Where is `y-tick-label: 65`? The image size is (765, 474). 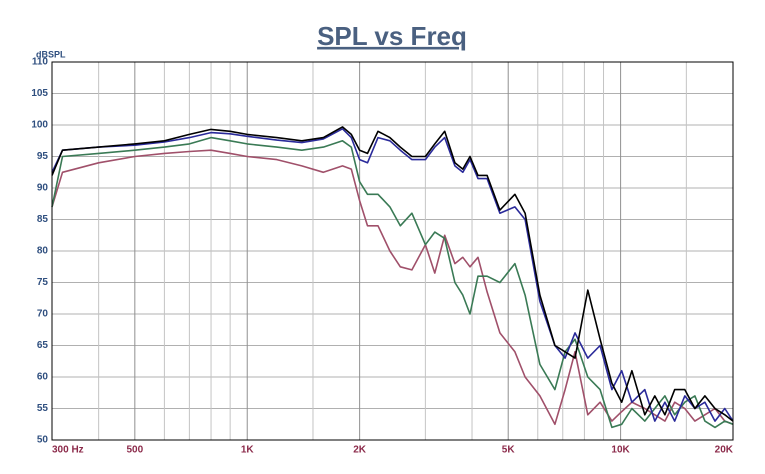
y-tick-label: 65 is located at coordinates (43, 345).